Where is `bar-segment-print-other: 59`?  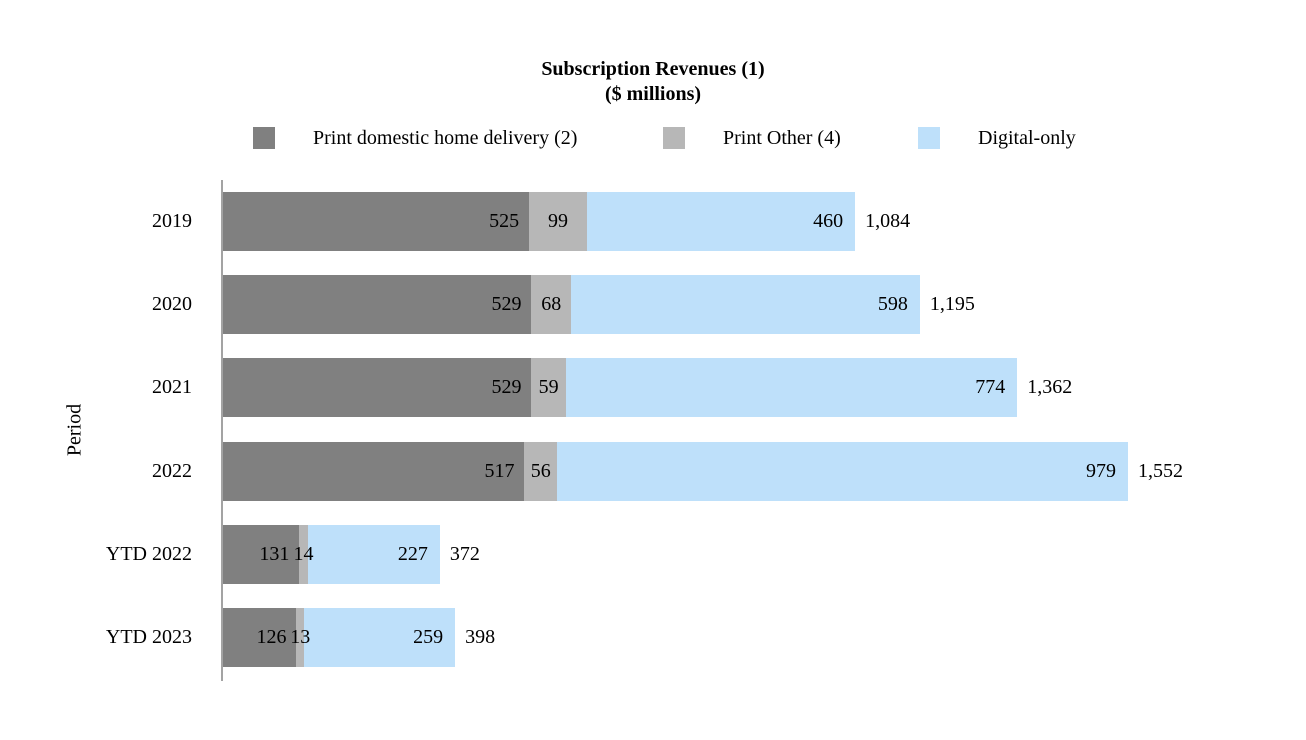 bar-segment-print-other: 59 is located at coordinates (548, 387).